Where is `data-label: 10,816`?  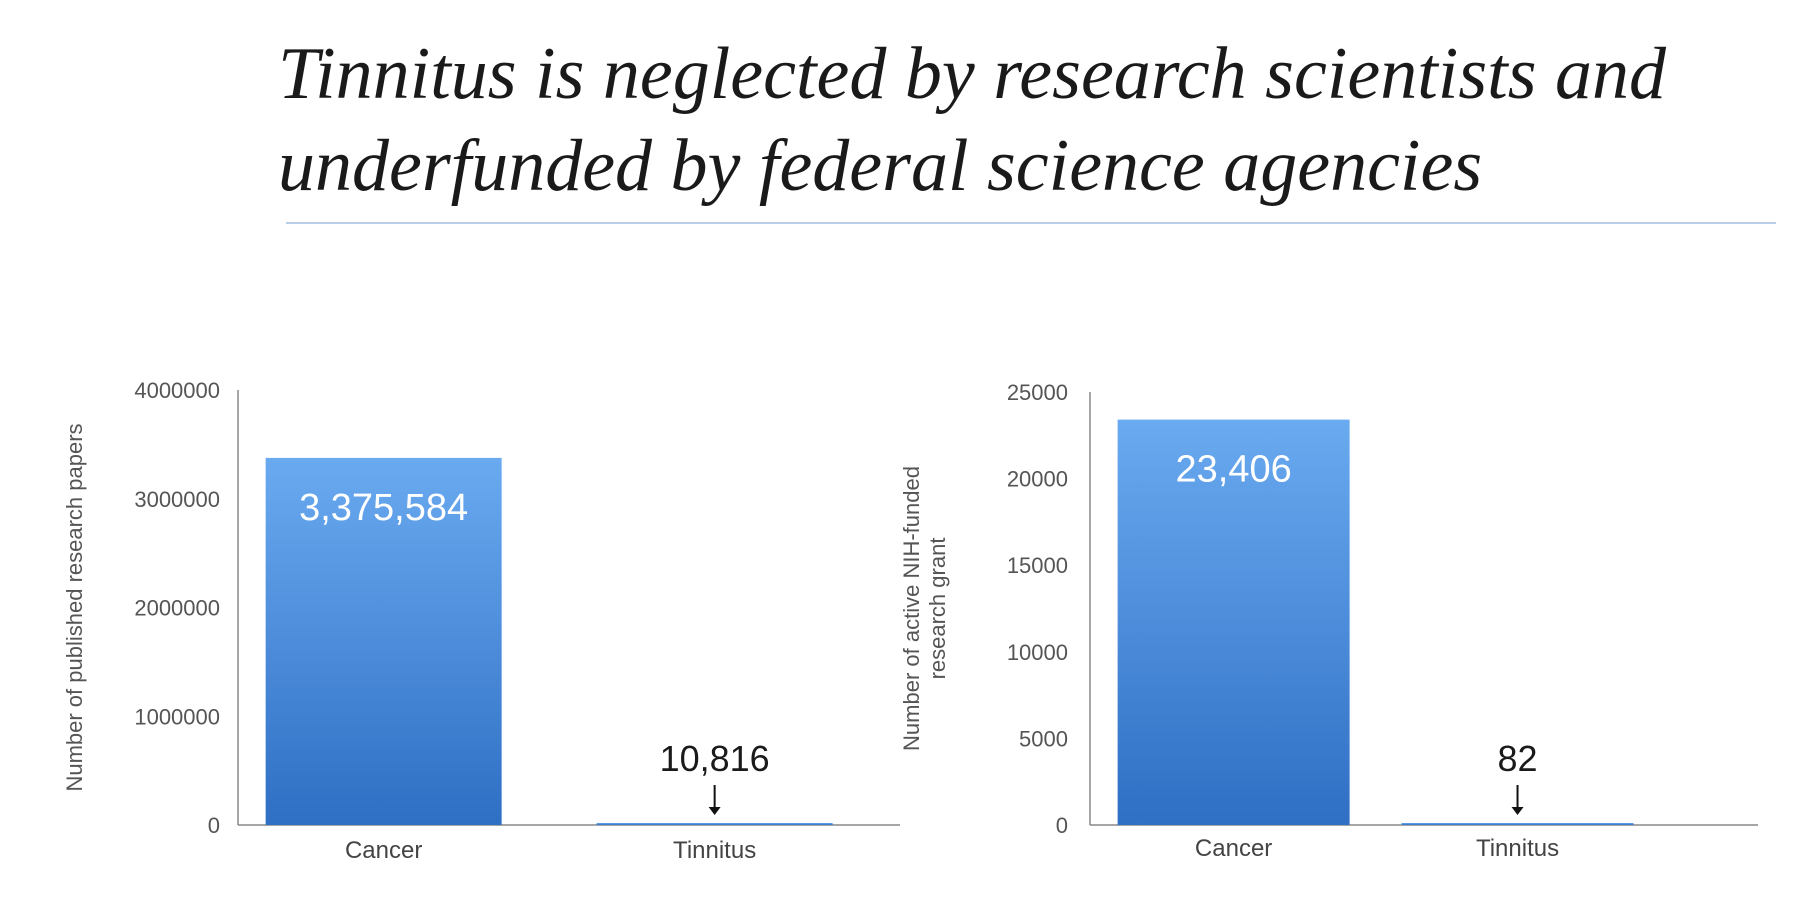
data-label: 10,816 is located at coordinates (715, 758).